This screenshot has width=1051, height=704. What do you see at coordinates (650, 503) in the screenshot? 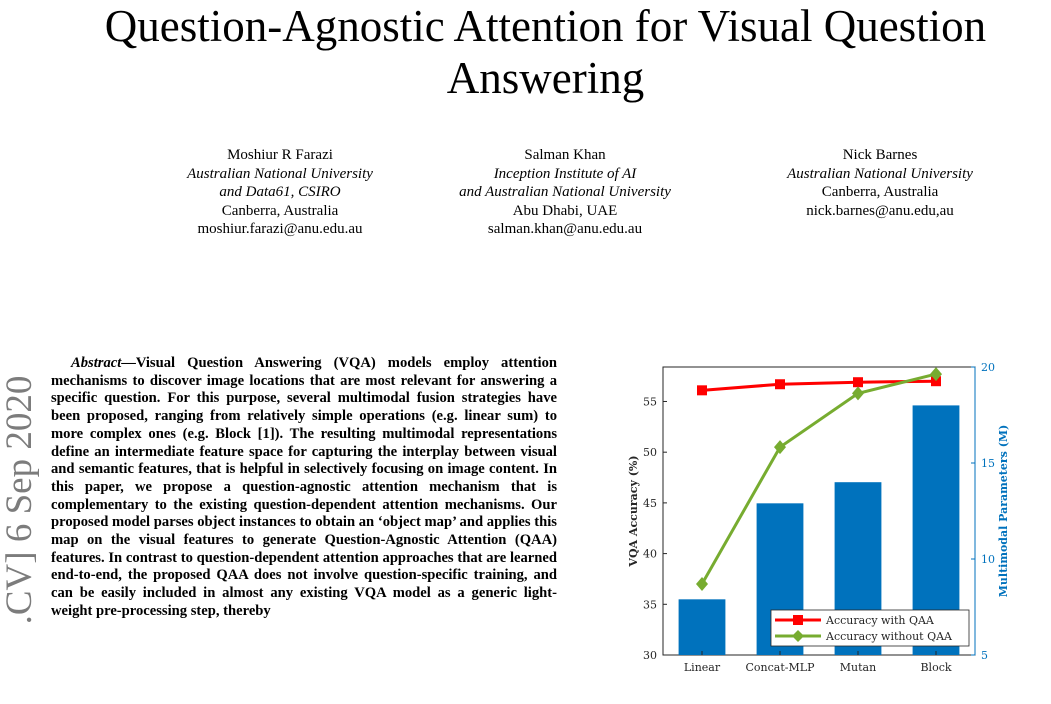
I see `y-tick-label: 45` at bounding box center [650, 503].